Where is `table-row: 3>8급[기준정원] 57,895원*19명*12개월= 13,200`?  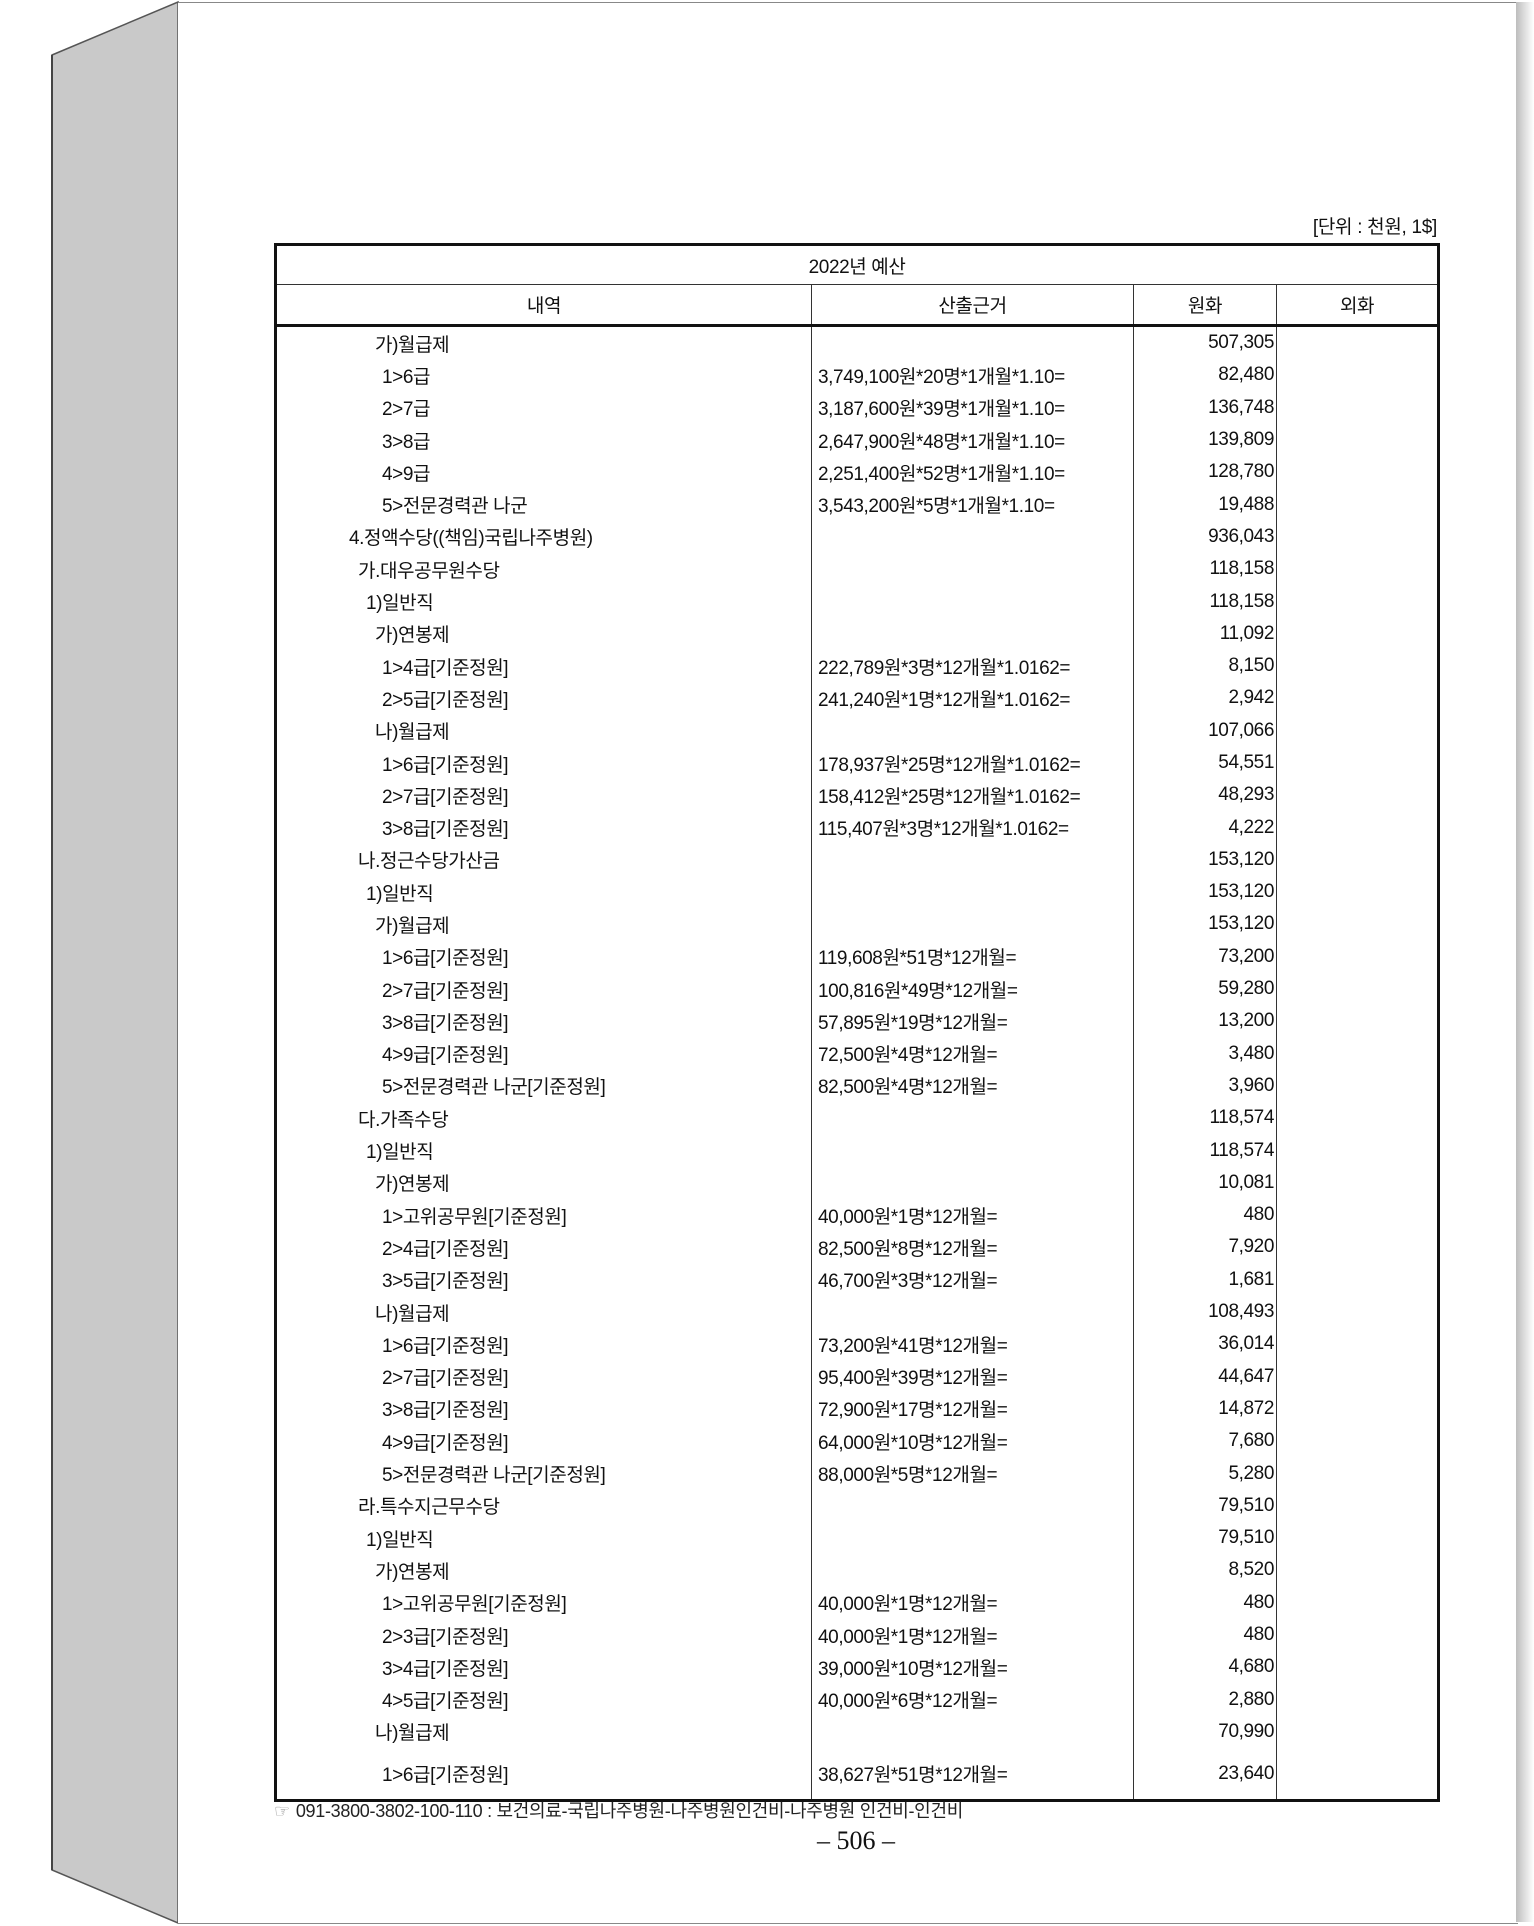
table-row: 3>8급[기준정원] 57,895원*19명*12개월= 13,200 is located at coordinates (857, 1021).